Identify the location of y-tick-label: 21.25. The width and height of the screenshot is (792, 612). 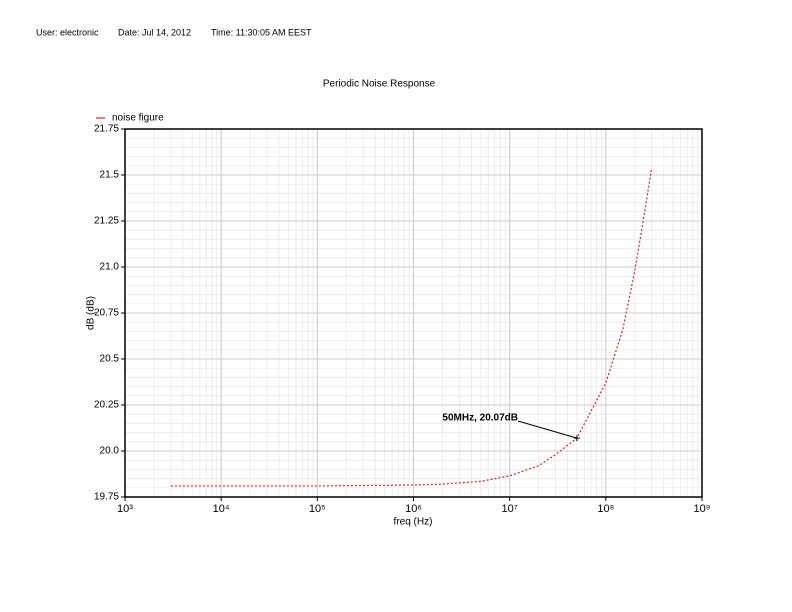
(106, 221).